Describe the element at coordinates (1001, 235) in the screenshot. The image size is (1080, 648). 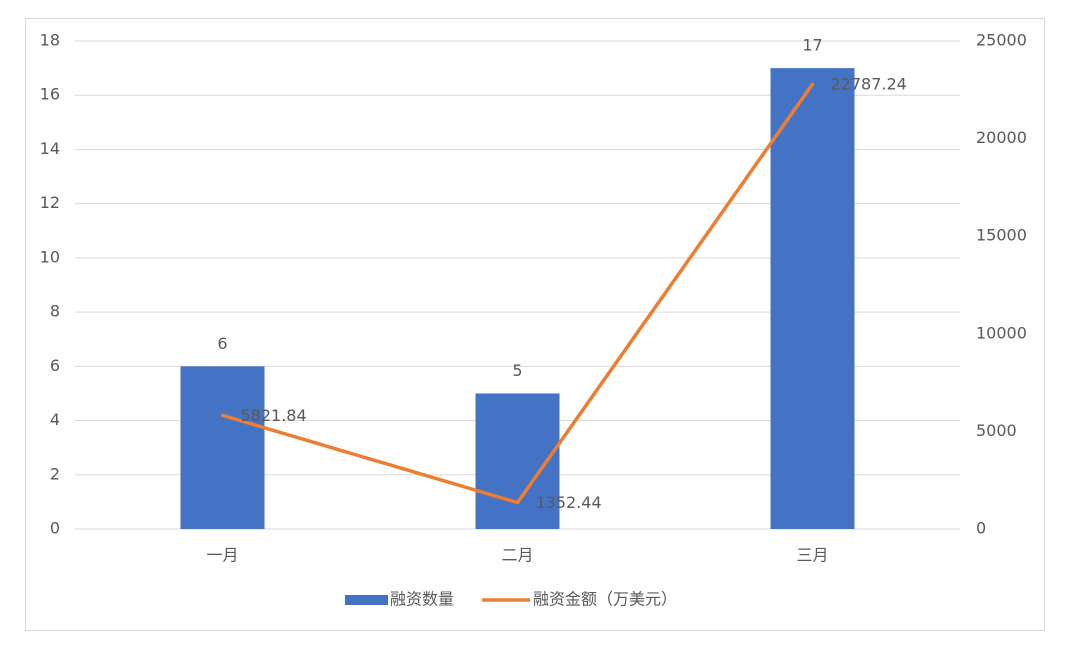
I see `y2-tick-label: 15000` at that location.